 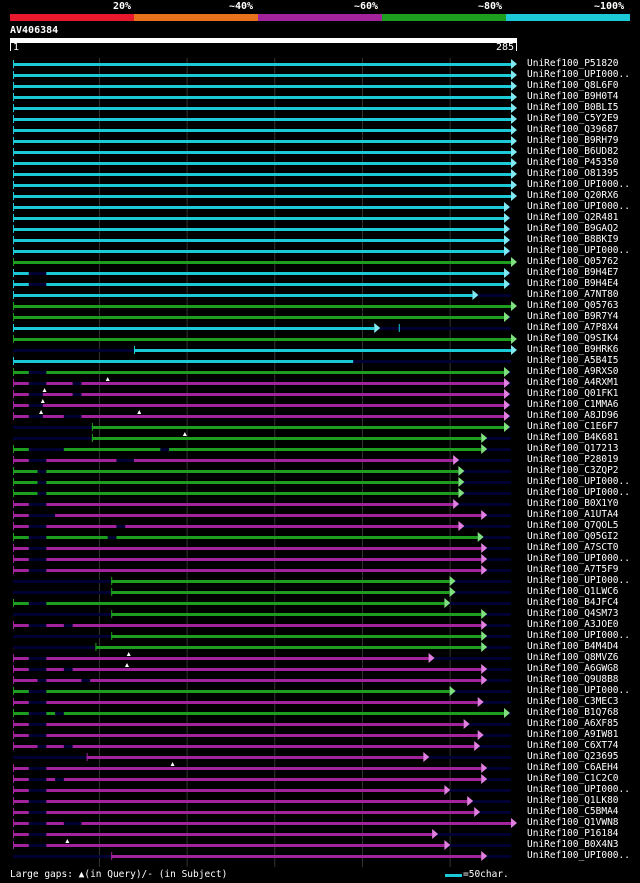 I want to click on hit-label: UniRef100_Q1VWN8, so click(x=573, y=822).